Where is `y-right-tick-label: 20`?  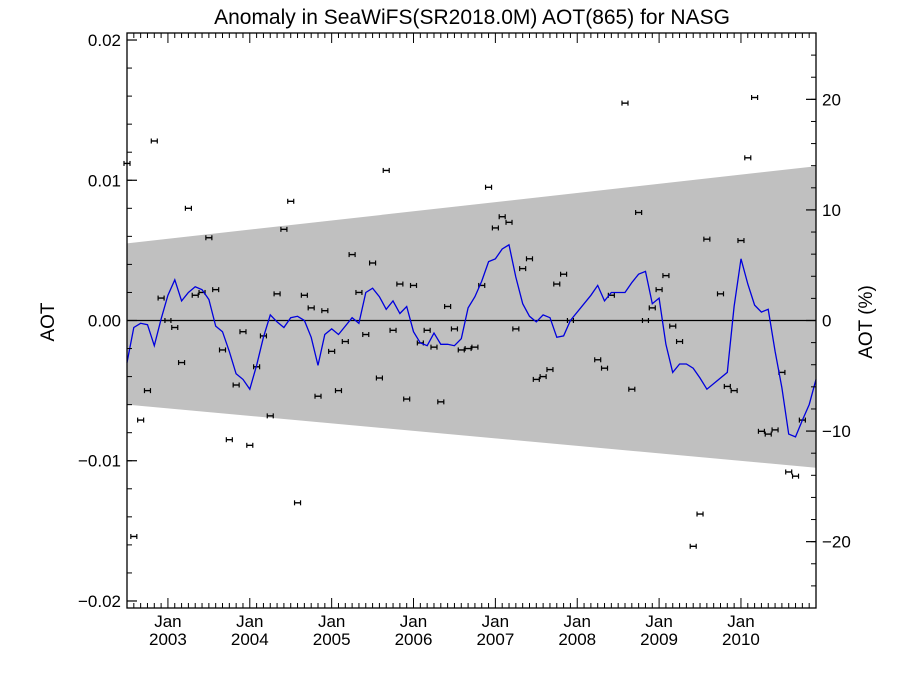
y-right-tick-label: 20 is located at coordinates (831, 99).